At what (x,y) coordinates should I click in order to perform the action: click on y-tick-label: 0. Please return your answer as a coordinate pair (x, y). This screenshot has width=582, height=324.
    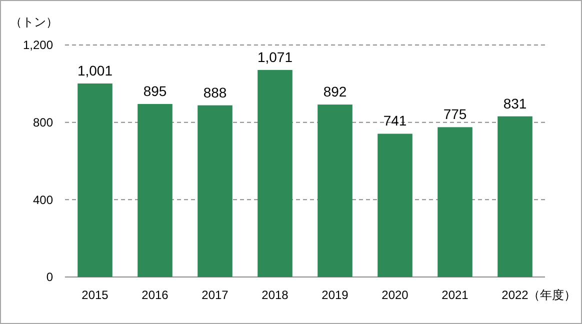
    Looking at the image, I should click on (50, 277).